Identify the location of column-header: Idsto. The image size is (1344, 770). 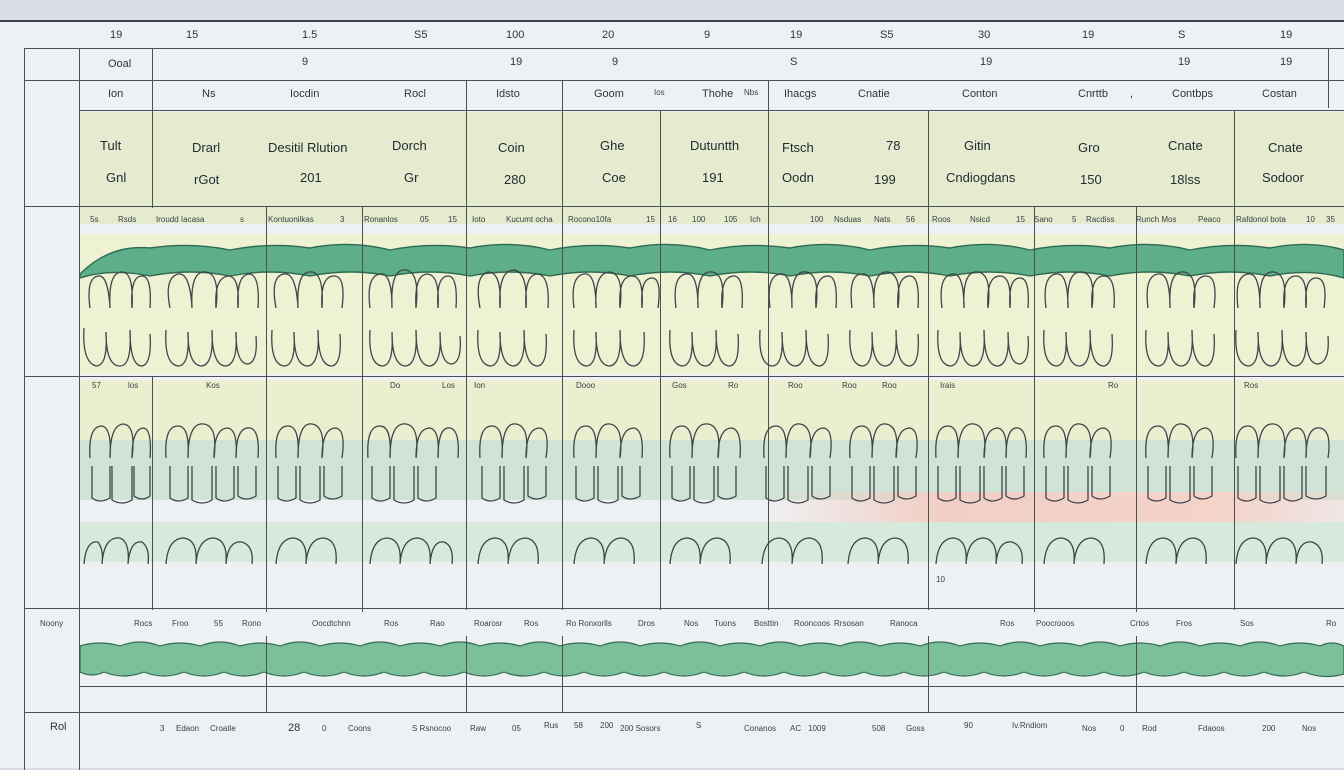
(508, 94).